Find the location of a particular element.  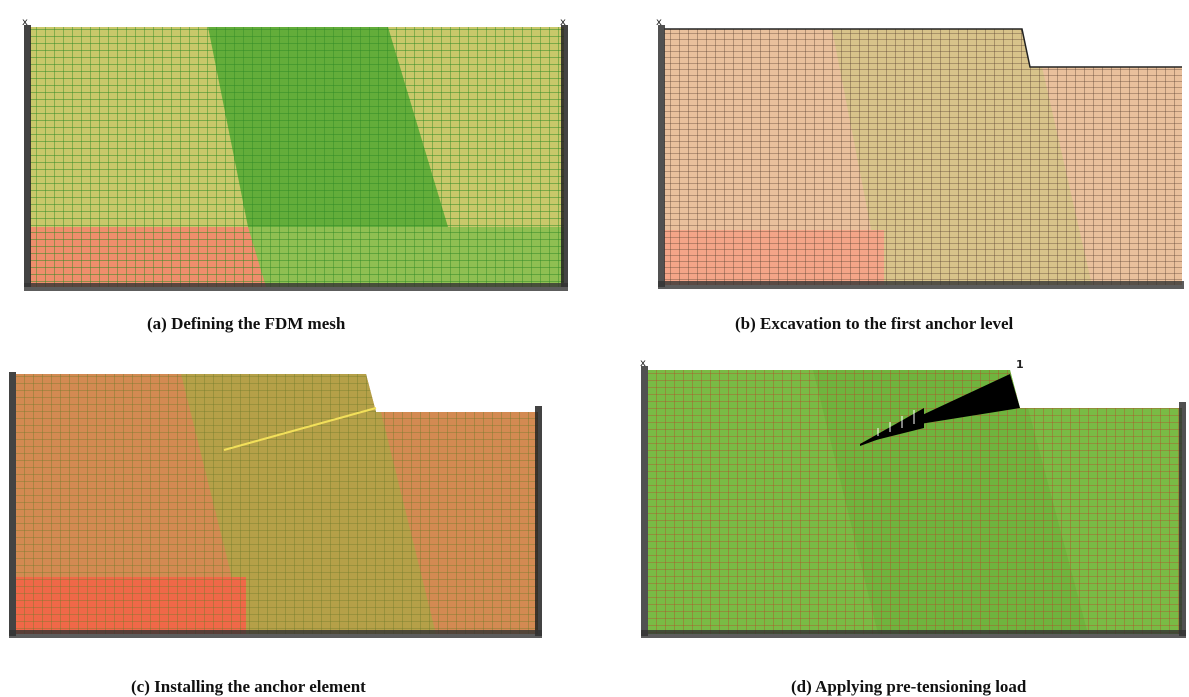

pretension-load-diagram is located at coordinates (940, 410).